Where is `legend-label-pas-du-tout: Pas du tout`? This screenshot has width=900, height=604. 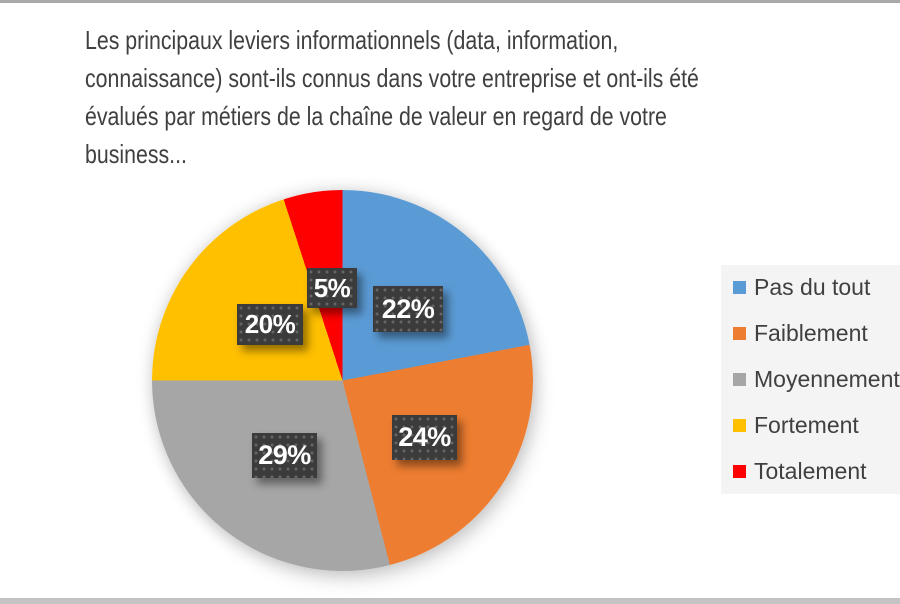 legend-label-pas-du-tout: Pas du tout is located at coordinates (812, 287).